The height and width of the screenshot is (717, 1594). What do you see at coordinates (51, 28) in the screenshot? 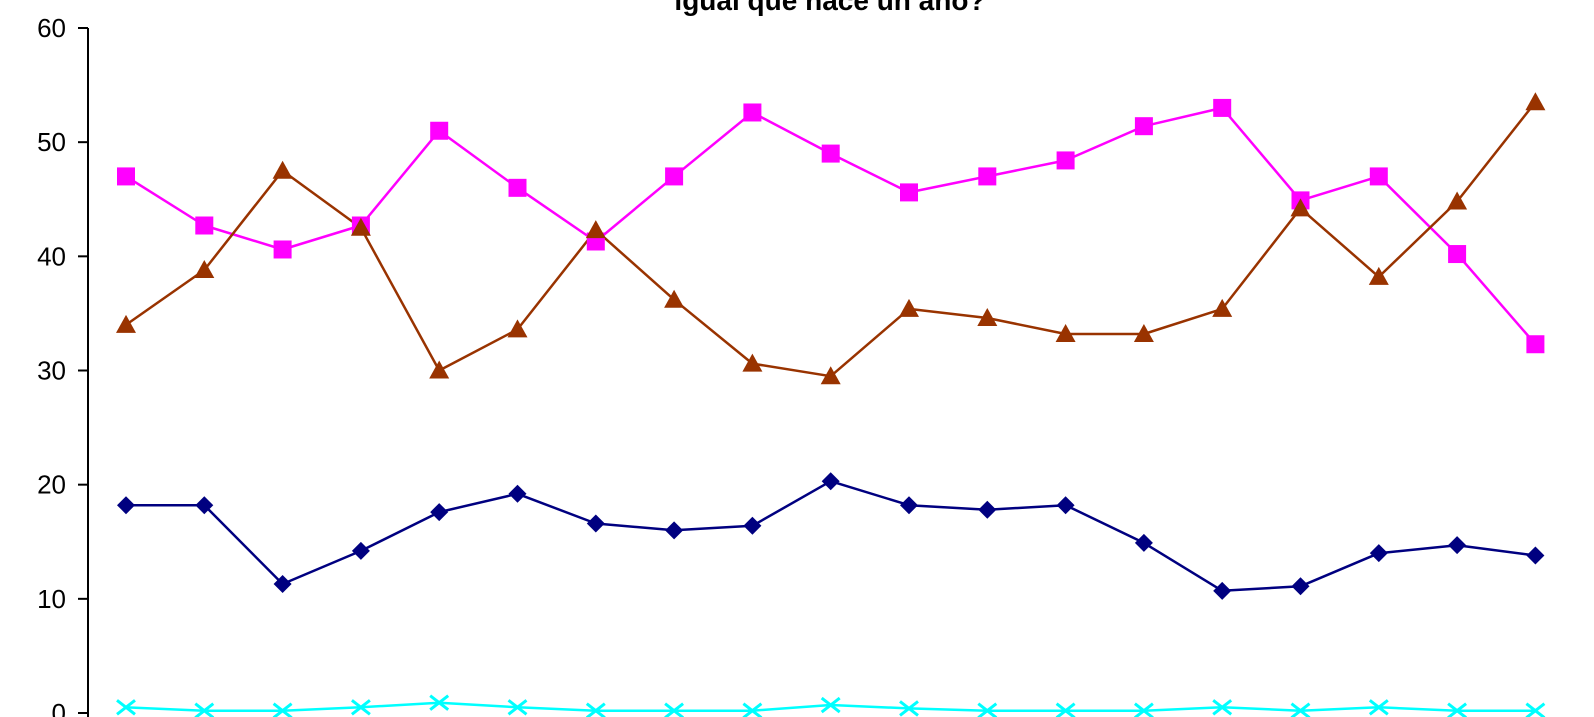
I see `y-tick-label: 60` at bounding box center [51, 28].